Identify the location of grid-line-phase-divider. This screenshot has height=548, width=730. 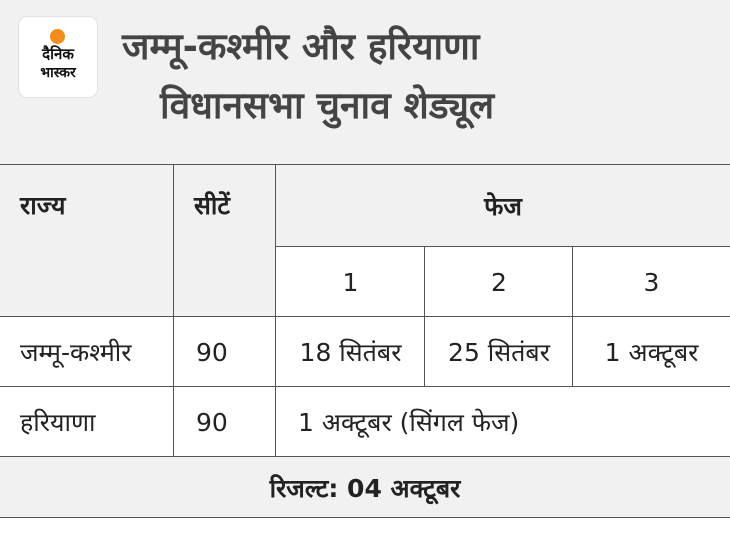
(503, 246).